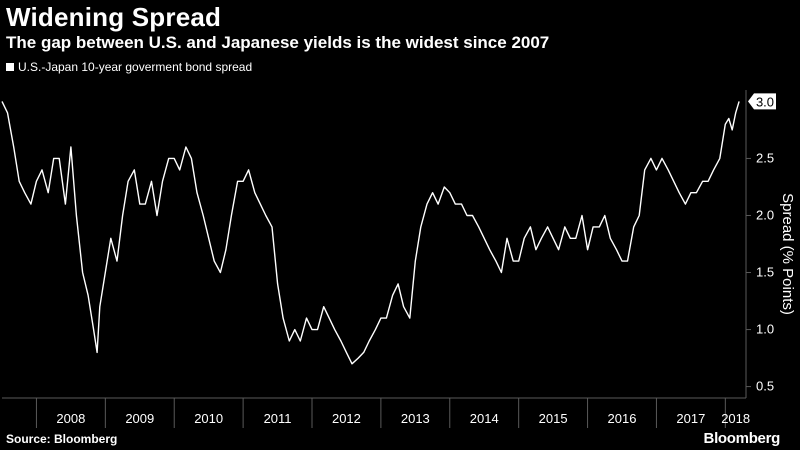  Describe the element at coordinates (787, 254) in the screenshot. I see `y-axis-title: Spread (% Points)` at that location.